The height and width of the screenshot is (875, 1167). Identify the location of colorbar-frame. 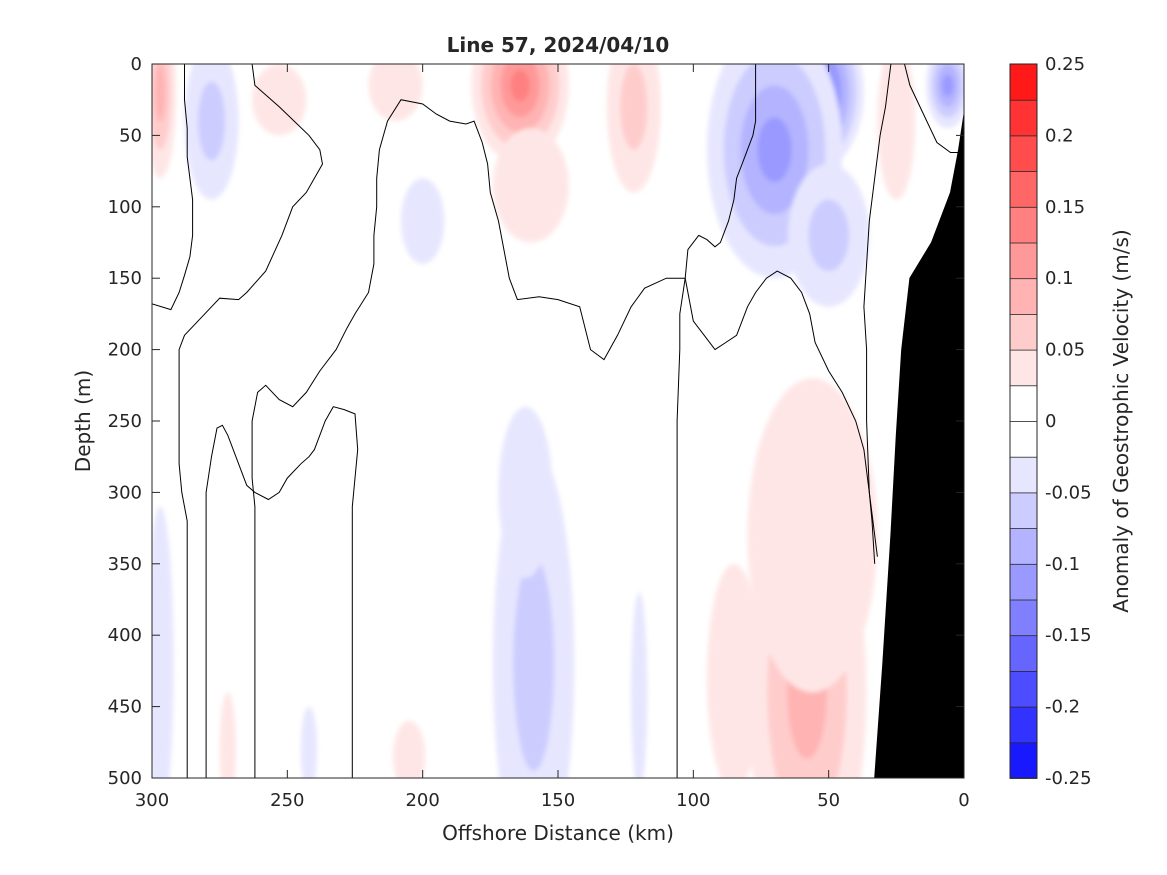
(1023, 421).